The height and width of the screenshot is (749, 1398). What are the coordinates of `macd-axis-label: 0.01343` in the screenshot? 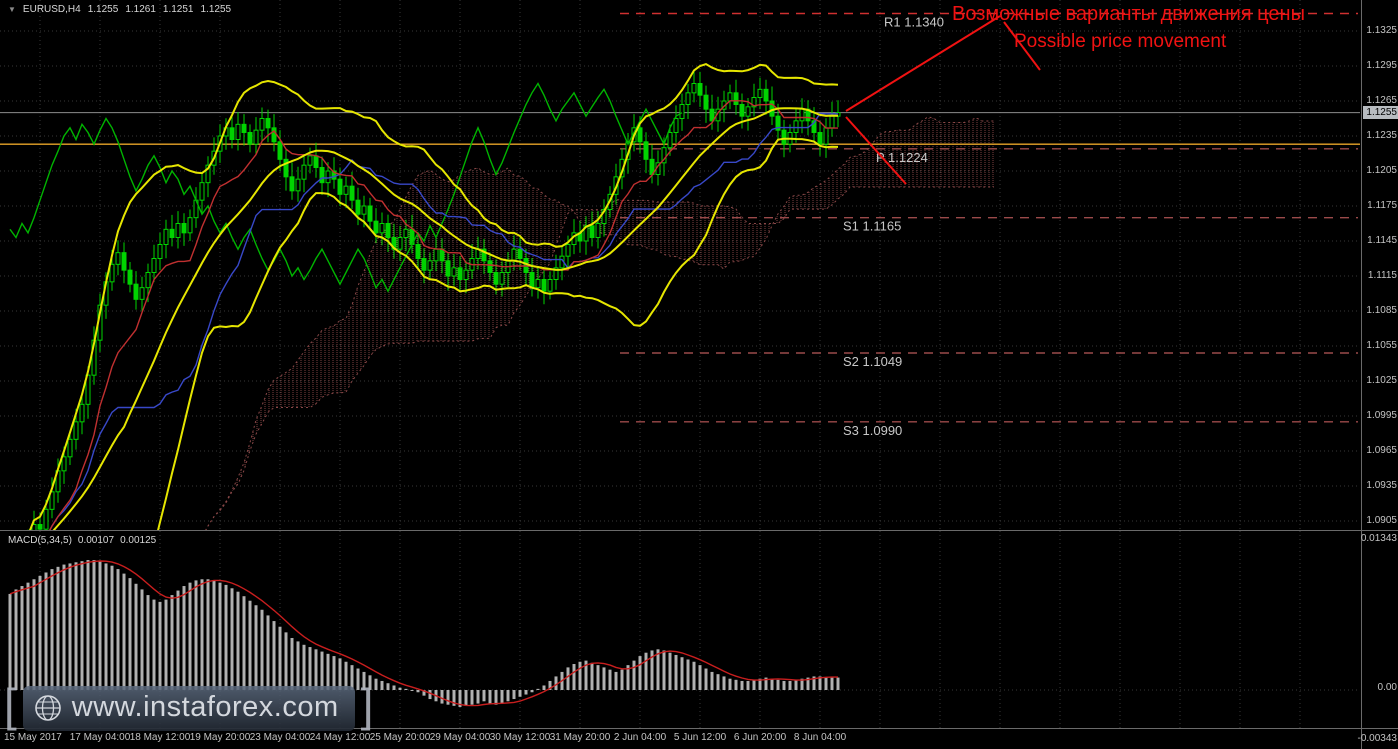 It's located at (1378, 538).